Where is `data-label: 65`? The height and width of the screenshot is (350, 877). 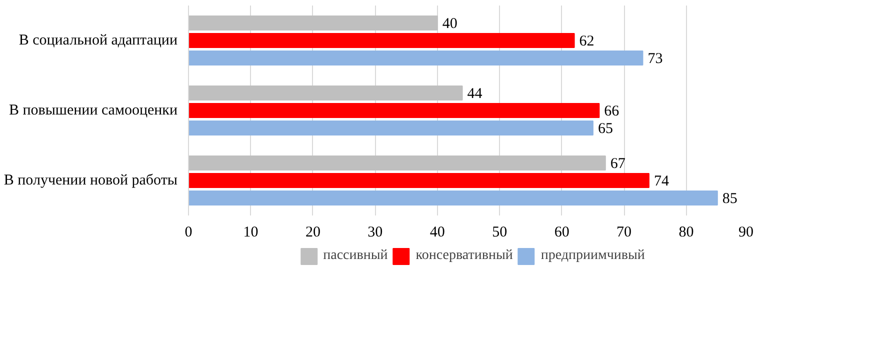 data-label: 65 is located at coordinates (605, 129).